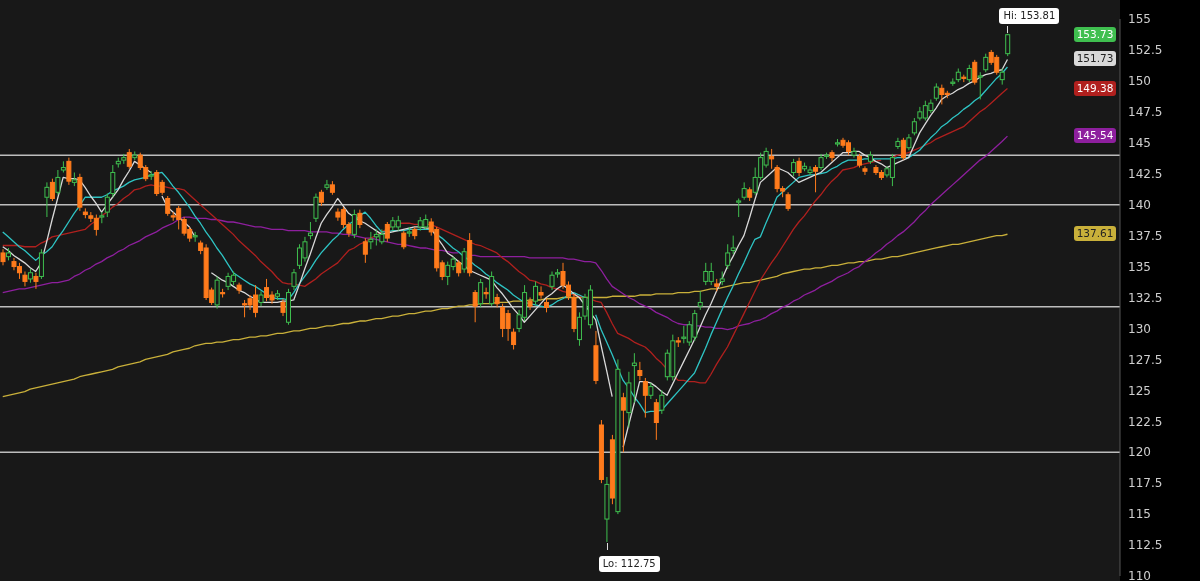  I want to click on y-tick-label: 147.5, so click(1145, 112).